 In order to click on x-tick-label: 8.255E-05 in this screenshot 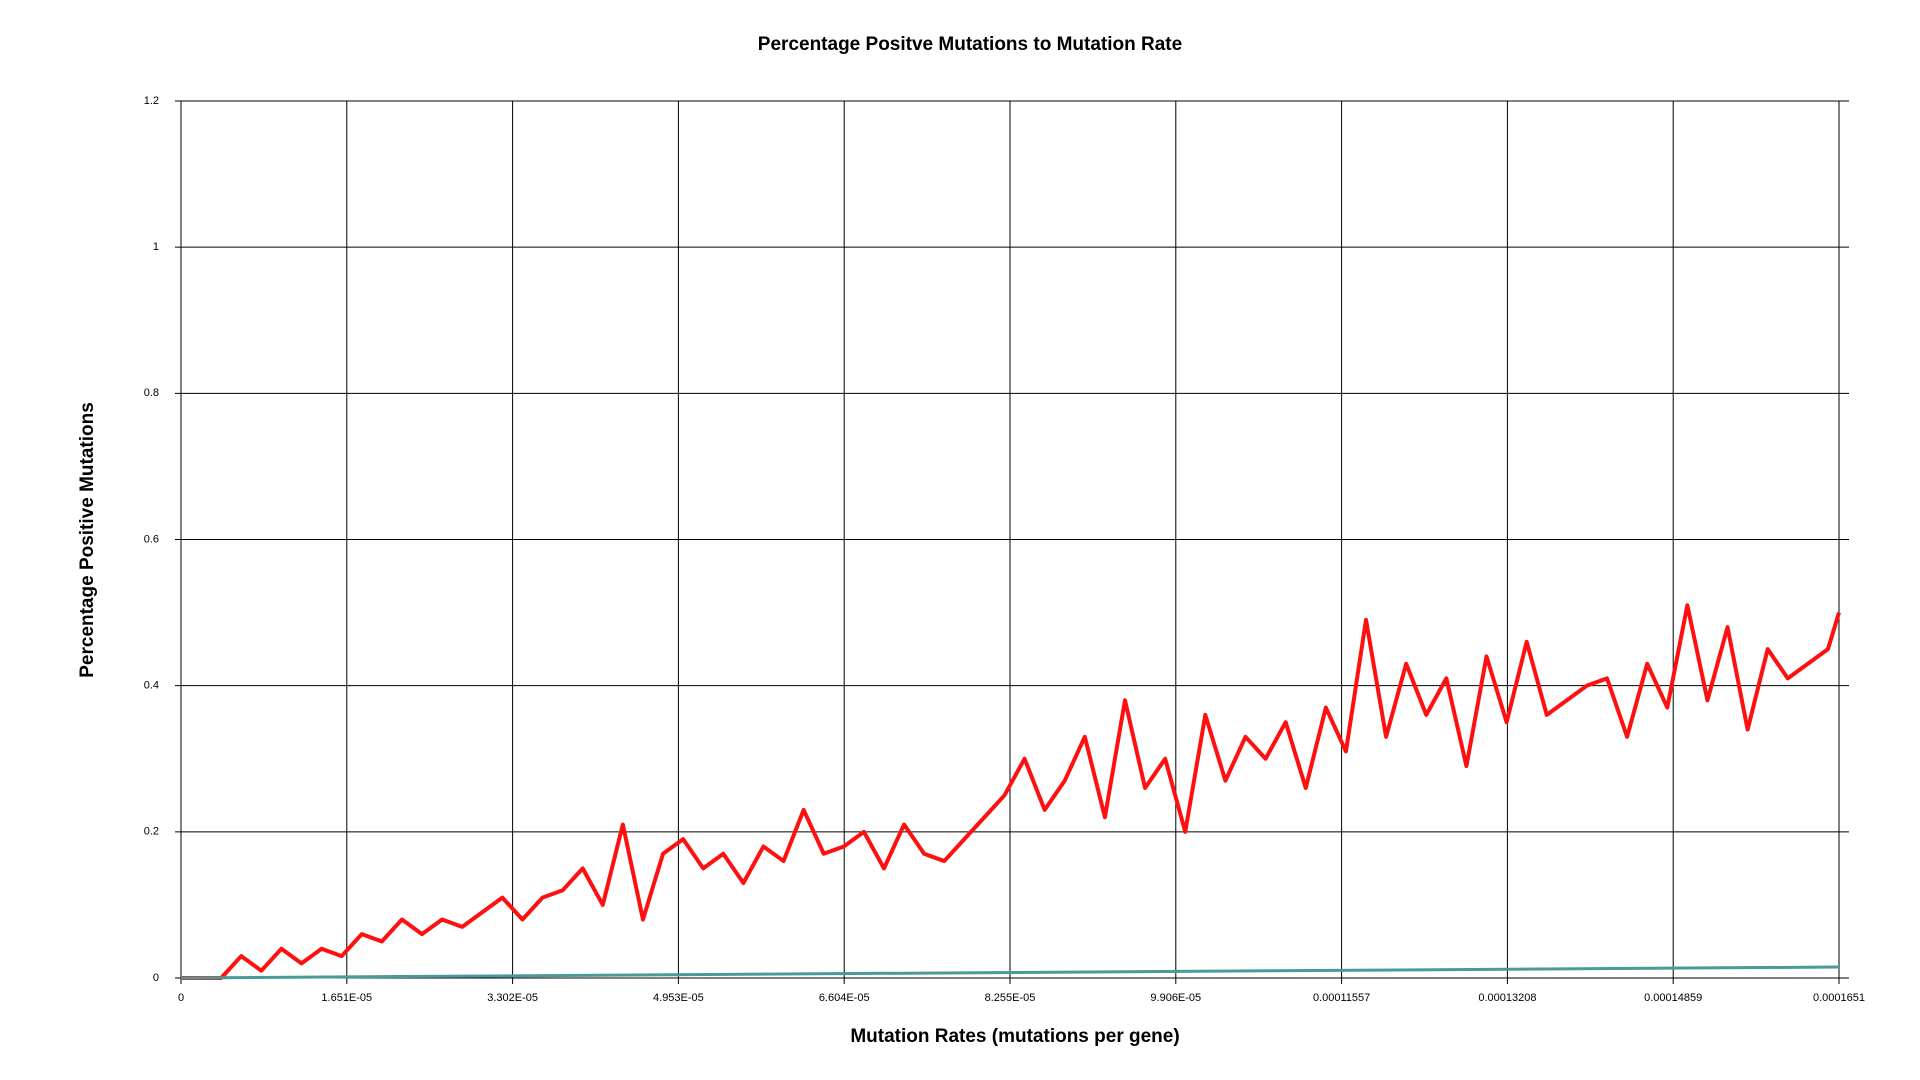, I will do `click(1010, 998)`.